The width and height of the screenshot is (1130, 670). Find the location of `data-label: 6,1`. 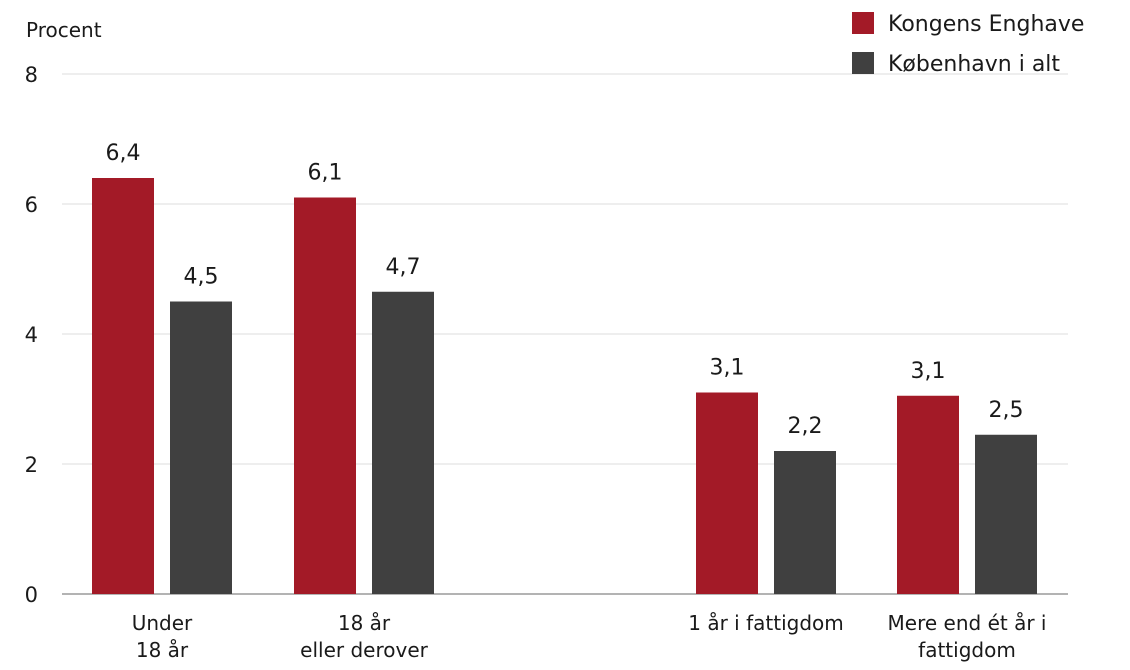

data-label: 6,1 is located at coordinates (325, 173).